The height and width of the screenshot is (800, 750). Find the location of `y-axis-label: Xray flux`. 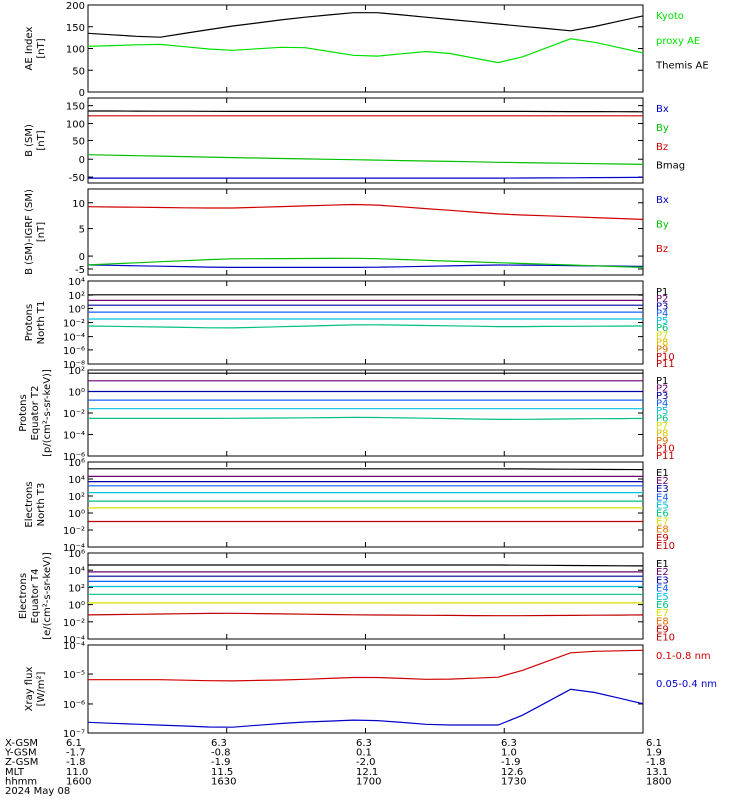

y-axis-label: Xray flux is located at coordinates (29, 689).